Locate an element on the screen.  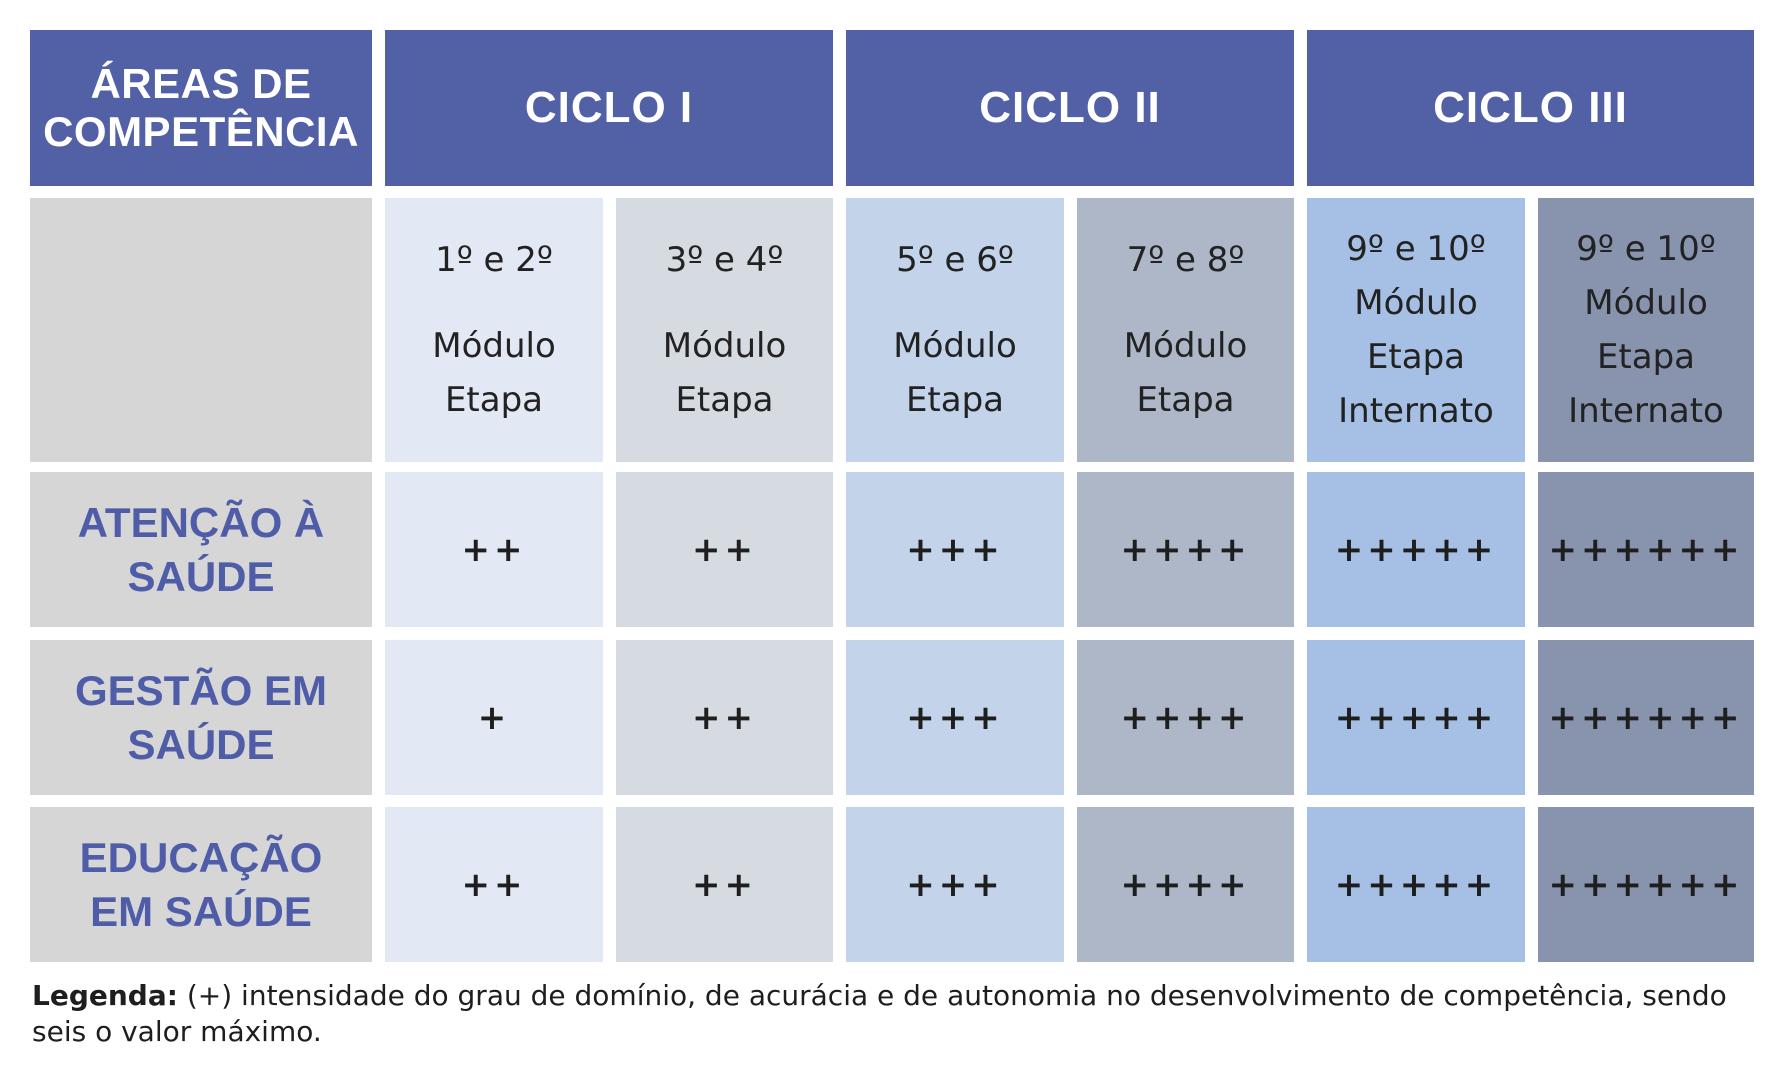
row-label-gestao-saude: GESTÃO EM SAÚDE is located at coordinates (201, 717).